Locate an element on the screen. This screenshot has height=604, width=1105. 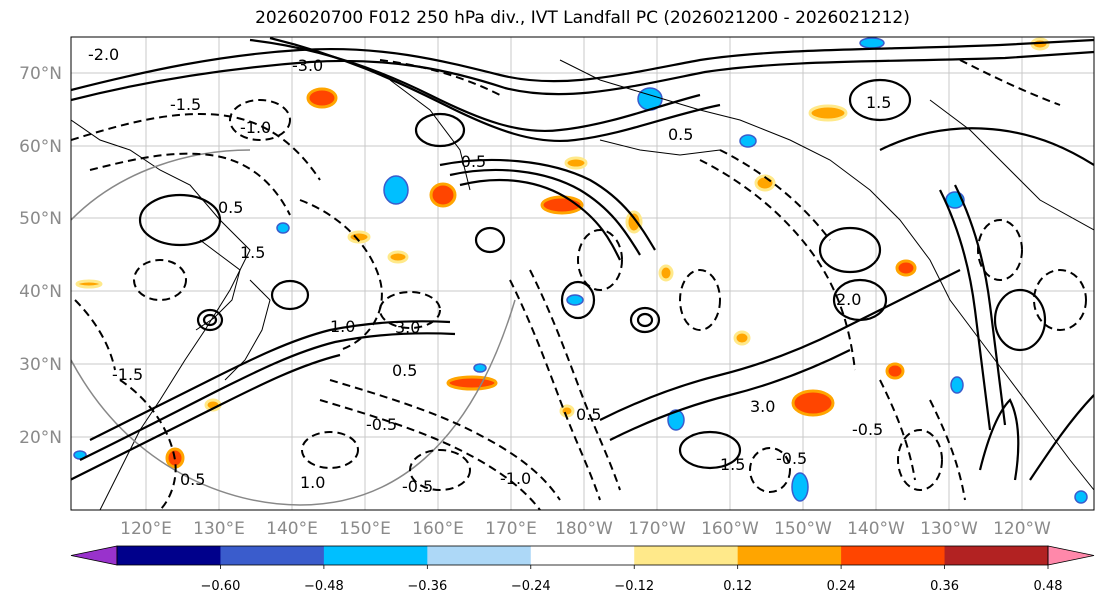
projection-arc is located at coordinates (161, 185).